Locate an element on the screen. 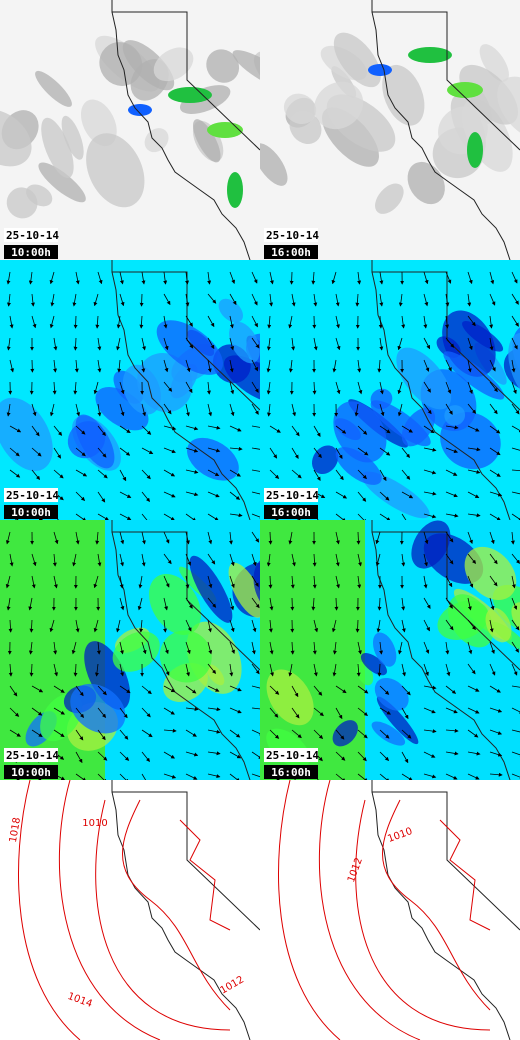 The width and height of the screenshot is (520, 1040). time-label: 16:00h is located at coordinates (291, 252).